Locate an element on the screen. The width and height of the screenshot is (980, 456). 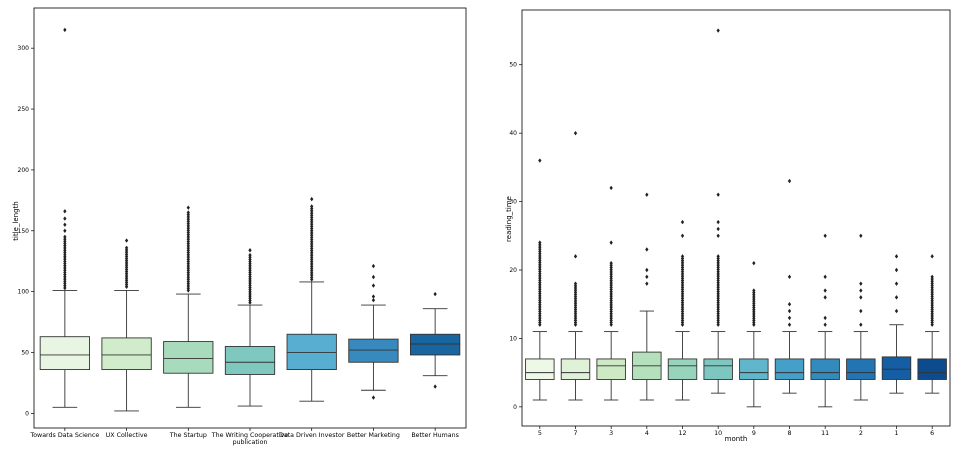
x-tick-label: 3 is located at coordinates (611, 433).